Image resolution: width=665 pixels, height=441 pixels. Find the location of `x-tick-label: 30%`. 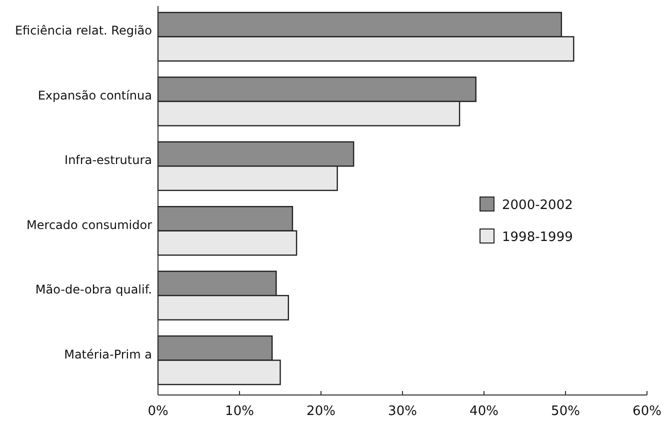

x-tick-label: 30% is located at coordinates (402, 411).